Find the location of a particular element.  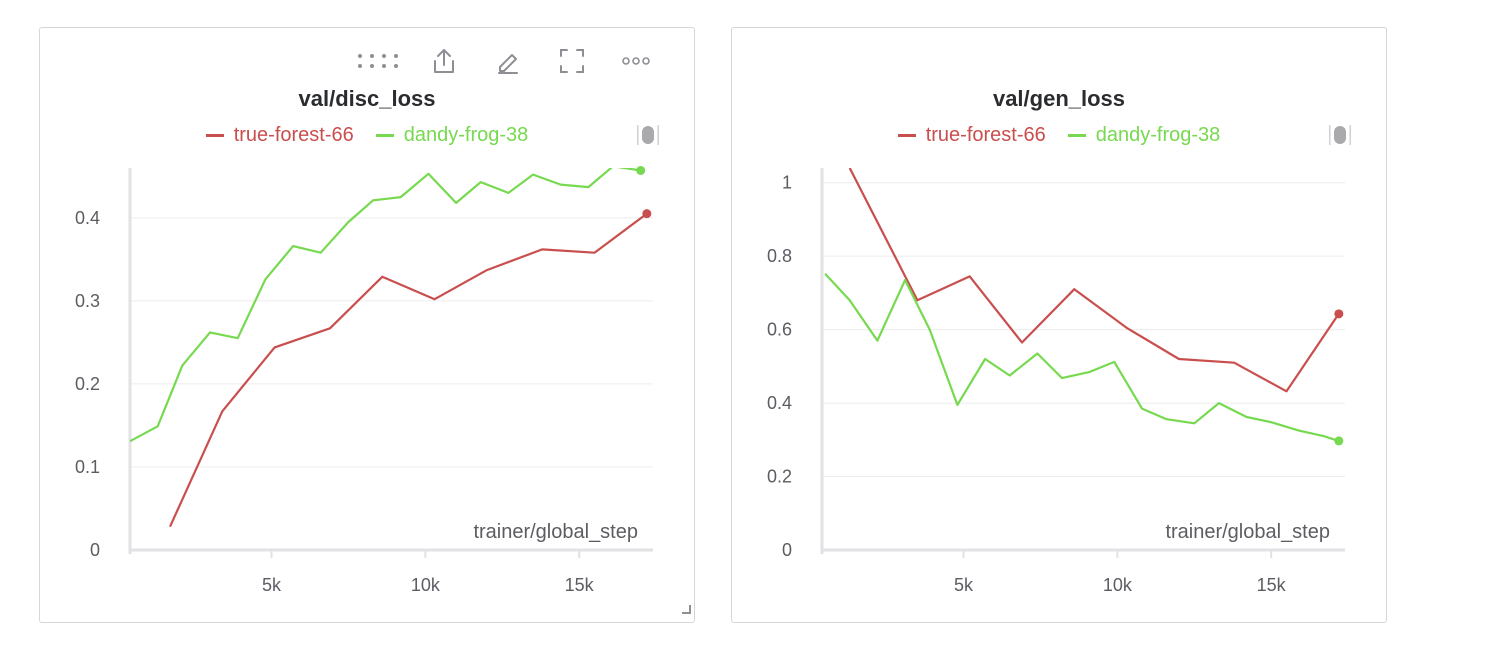

resize-handle-icon is located at coordinates (686, 610).